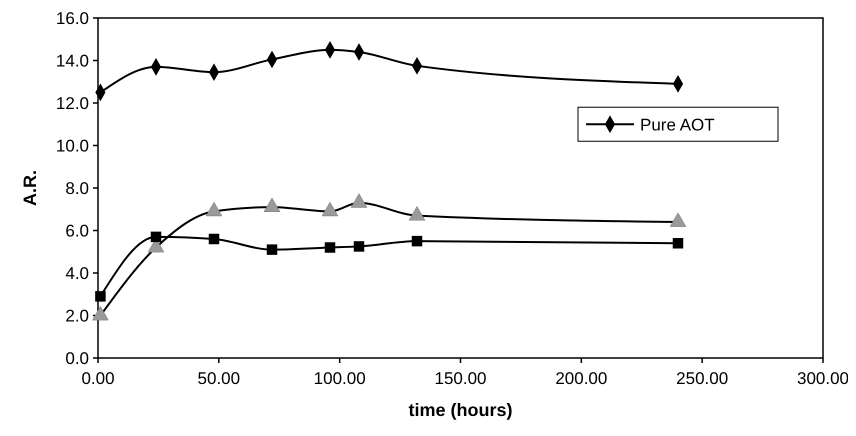  What do you see at coordinates (581, 378) in the screenshot?
I see `x-tick-label: 200.00` at bounding box center [581, 378].